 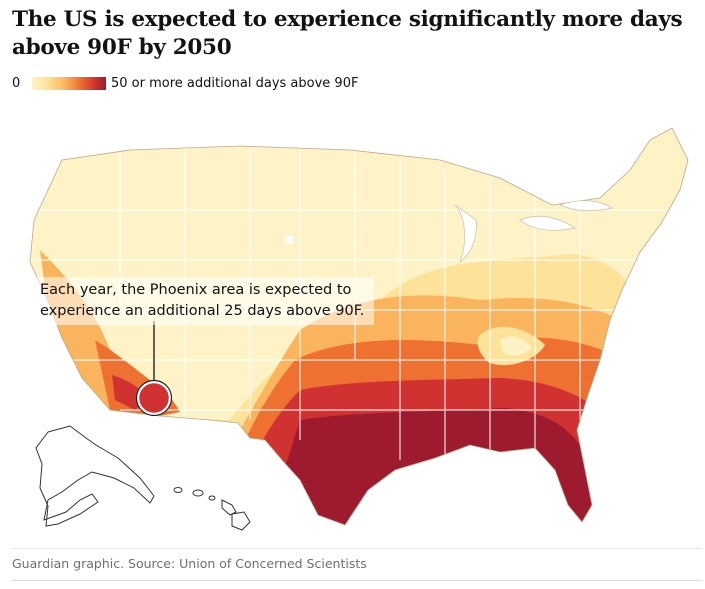 What do you see at coordinates (465, 233) in the screenshot?
I see `lake-michigan` at bounding box center [465, 233].